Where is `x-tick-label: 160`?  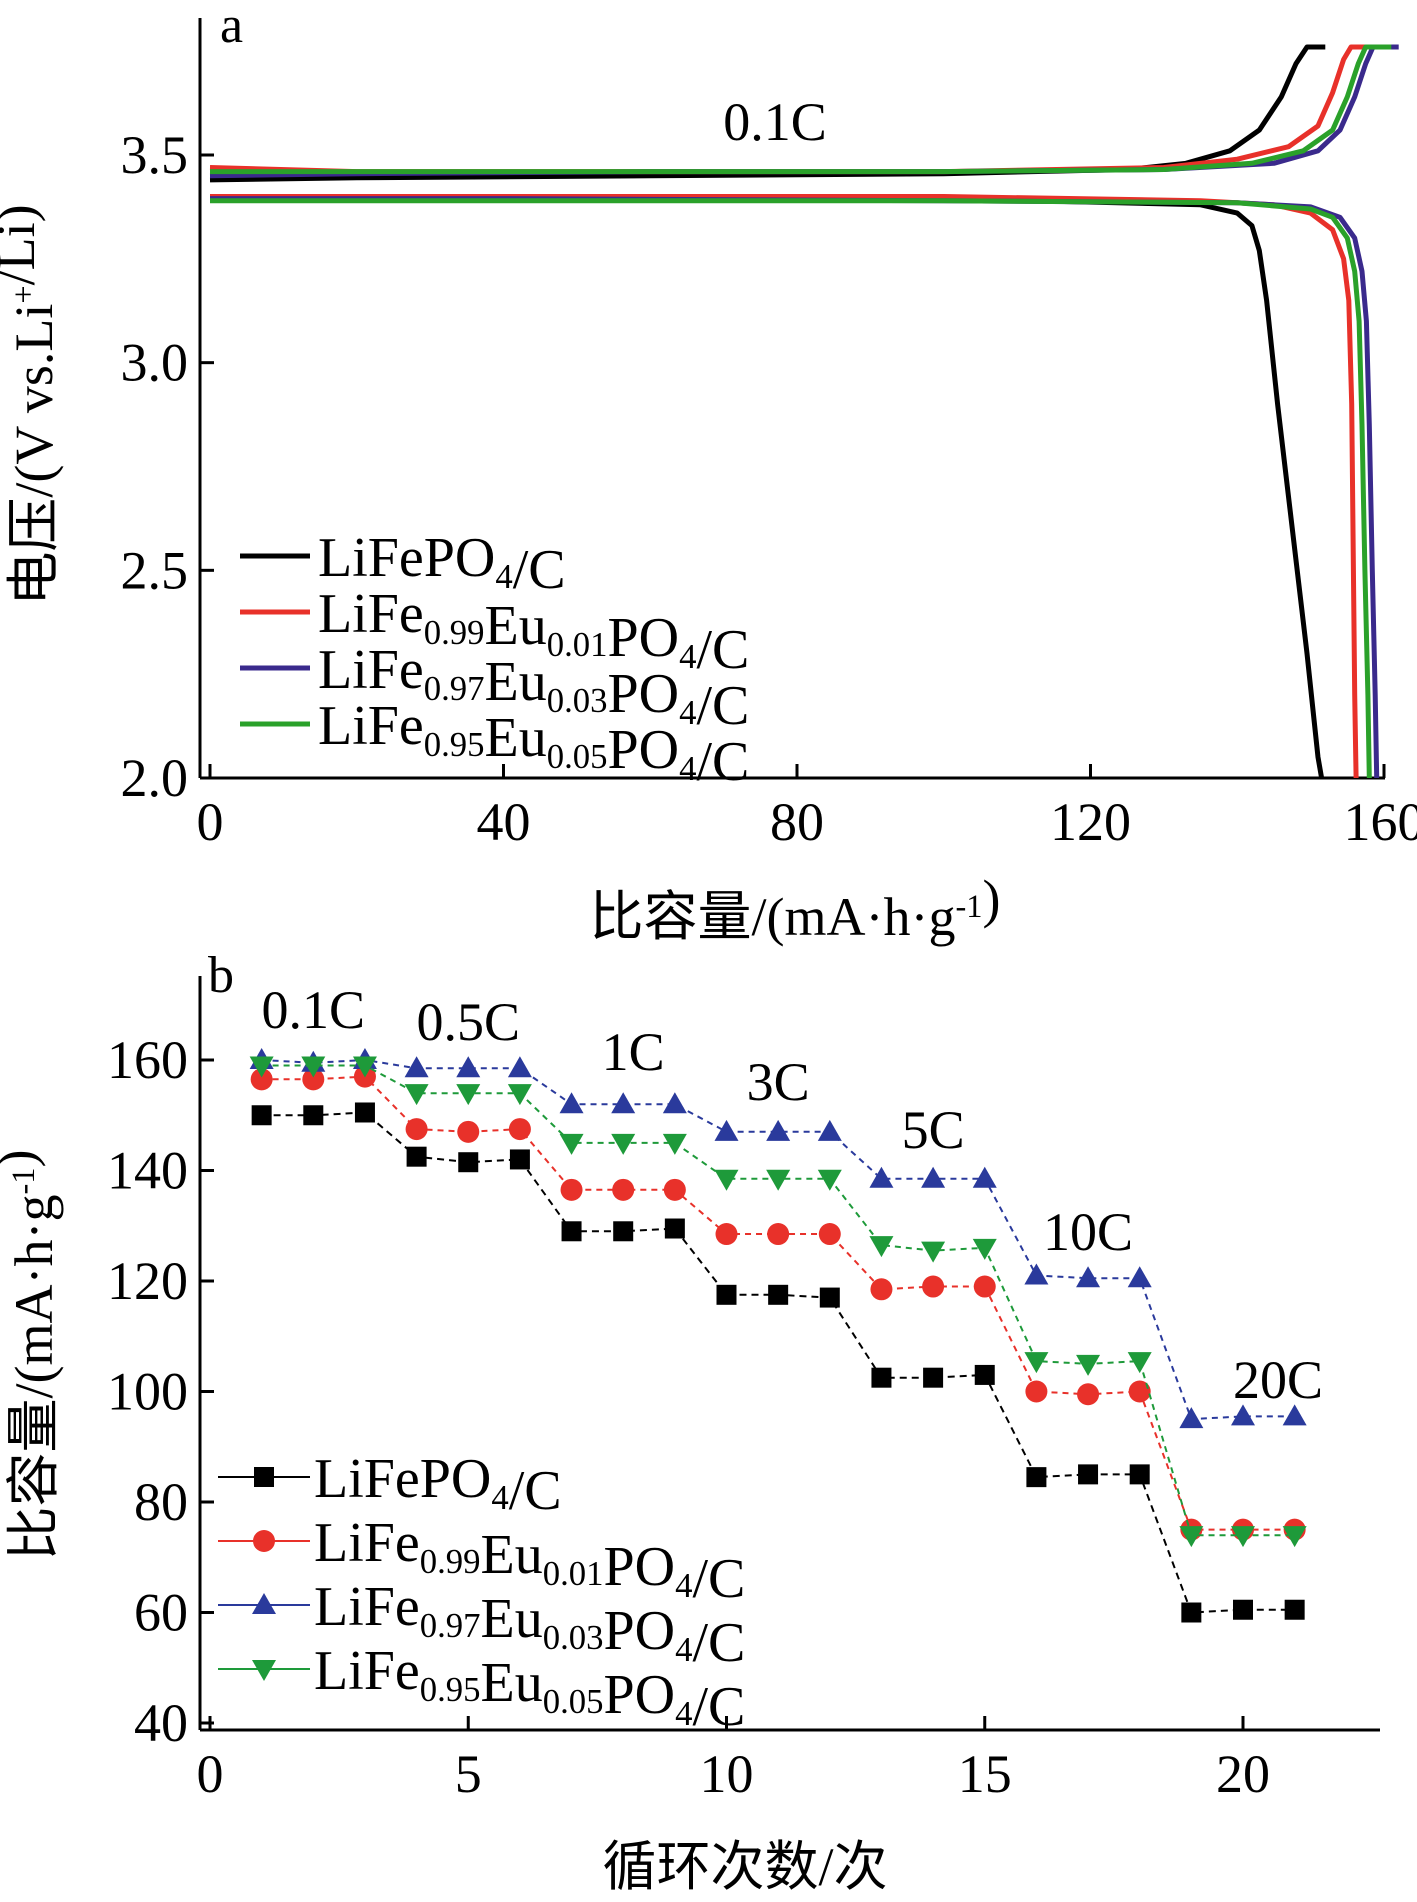
x-tick-label: 160 is located at coordinates (1380, 822).